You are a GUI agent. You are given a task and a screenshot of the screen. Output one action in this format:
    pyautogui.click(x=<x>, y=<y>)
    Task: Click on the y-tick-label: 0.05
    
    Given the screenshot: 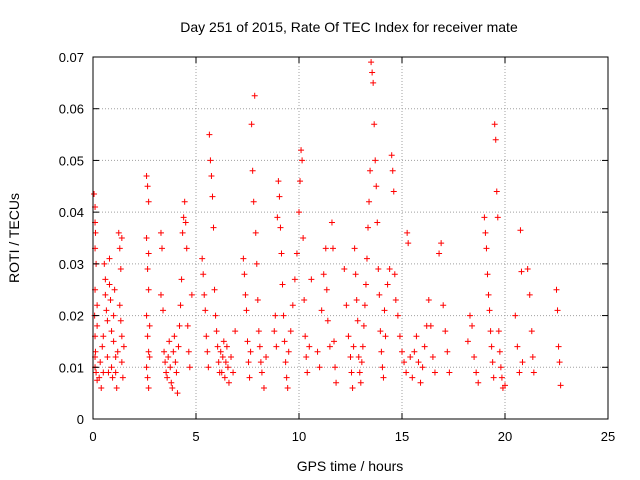 What is the action you would take?
    pyautogui.click(x=71, y=160)
    